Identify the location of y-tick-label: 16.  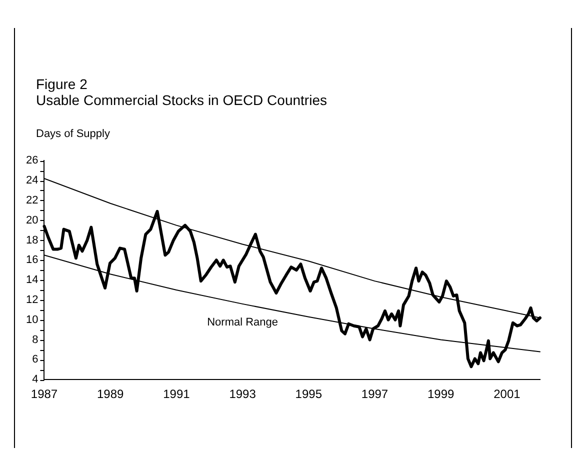
(32, 260).